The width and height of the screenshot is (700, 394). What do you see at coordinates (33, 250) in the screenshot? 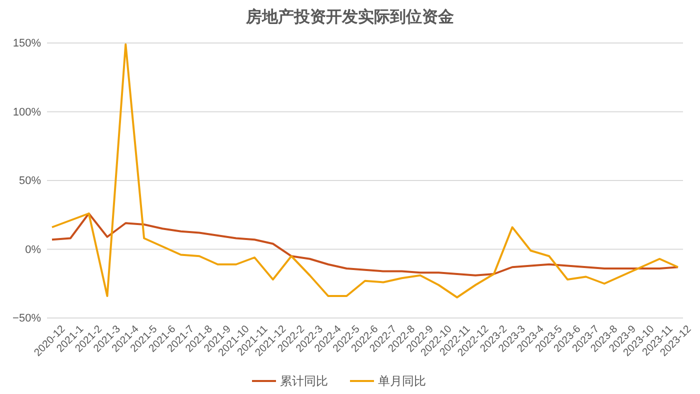
I see `y-tick-label: 0%` at bounding box center [33, 250].